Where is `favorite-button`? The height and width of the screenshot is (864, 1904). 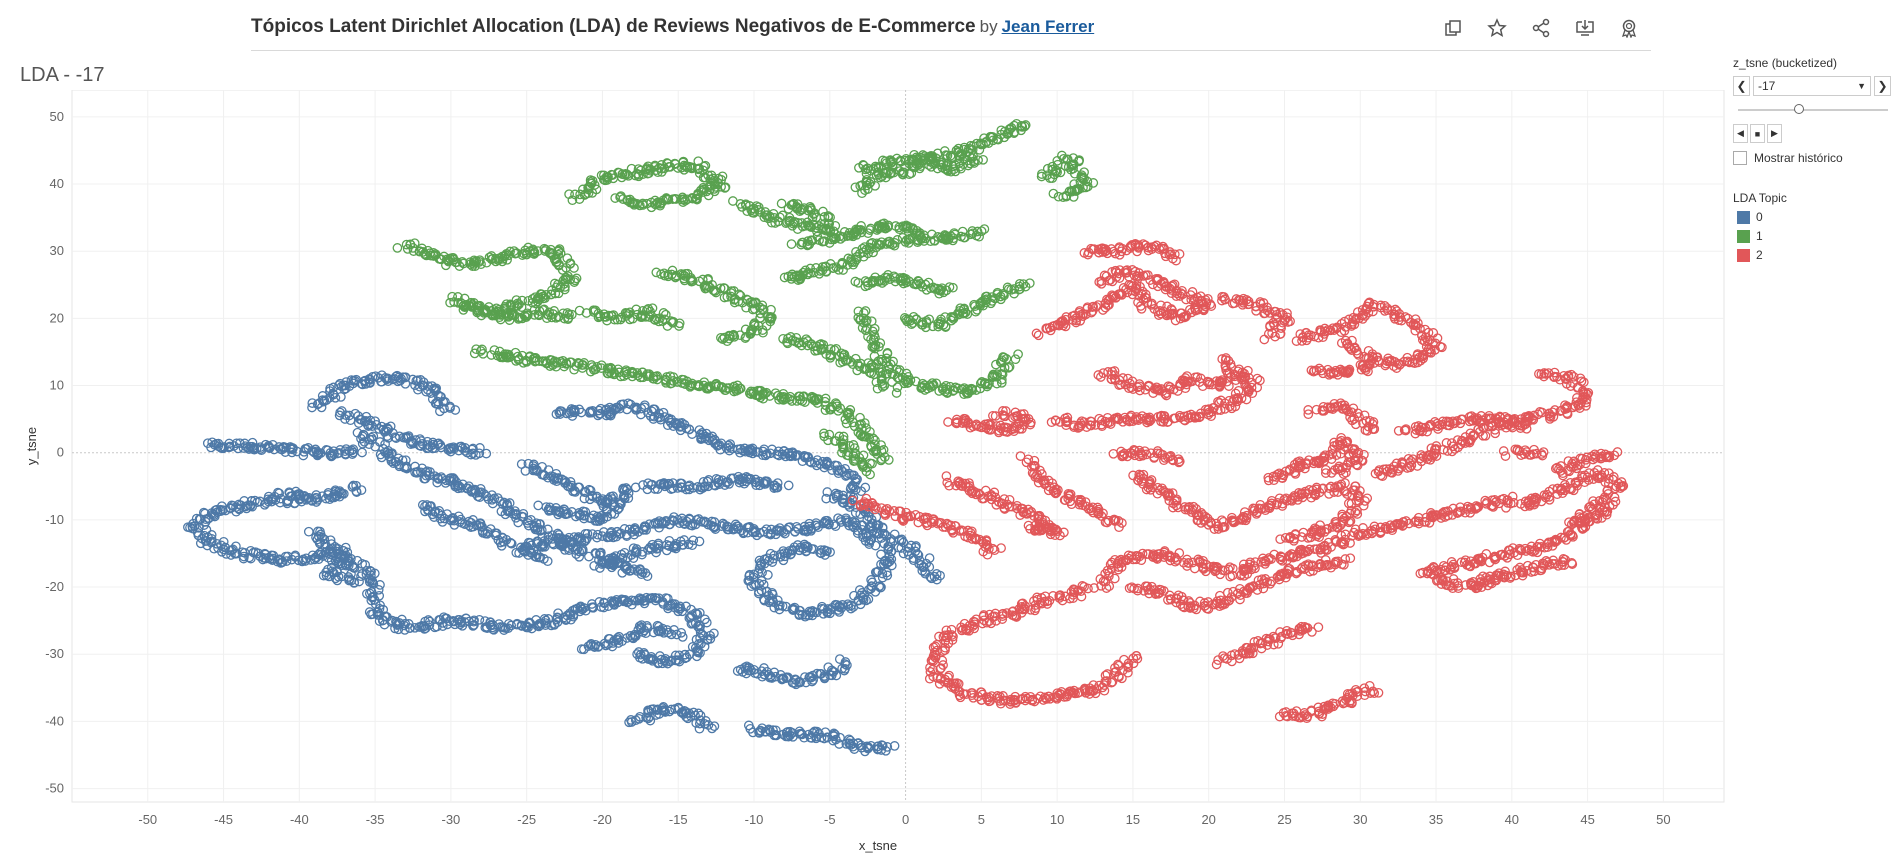 favorite-button is located at coordinates (1497, 28).